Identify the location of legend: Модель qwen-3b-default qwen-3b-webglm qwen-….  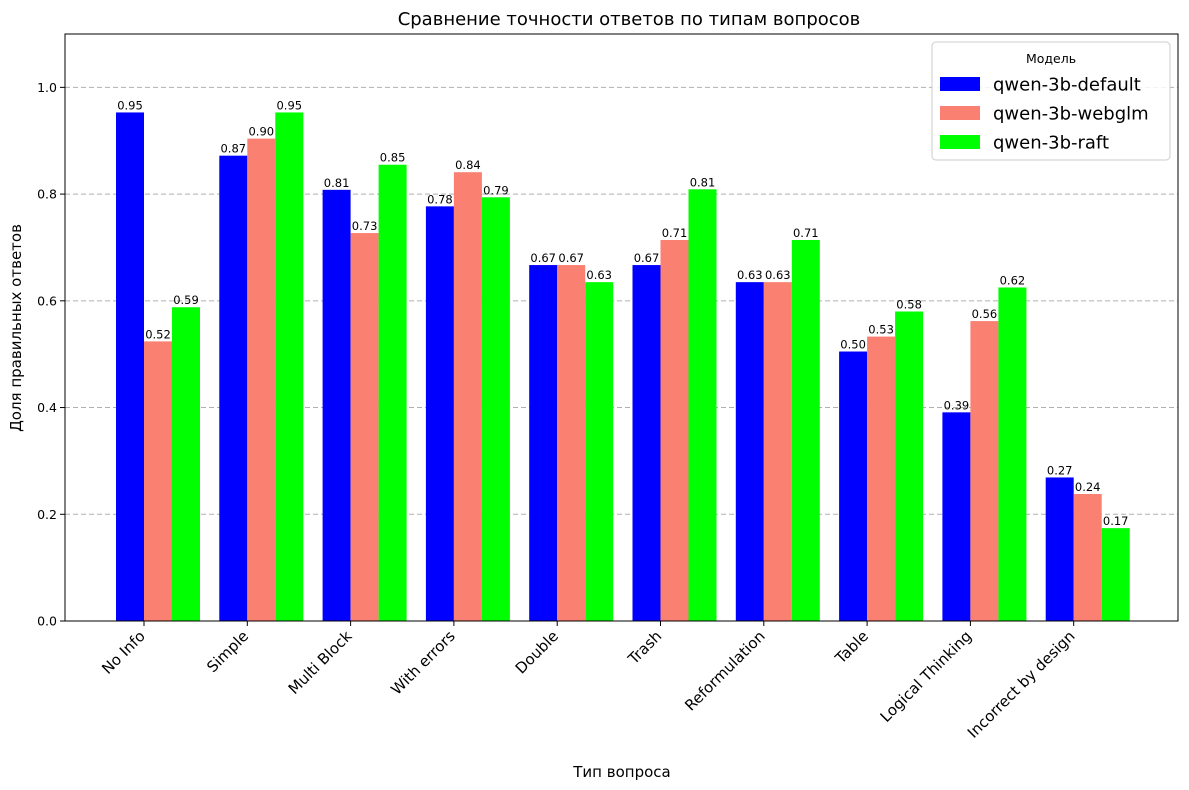
(1051, 101).